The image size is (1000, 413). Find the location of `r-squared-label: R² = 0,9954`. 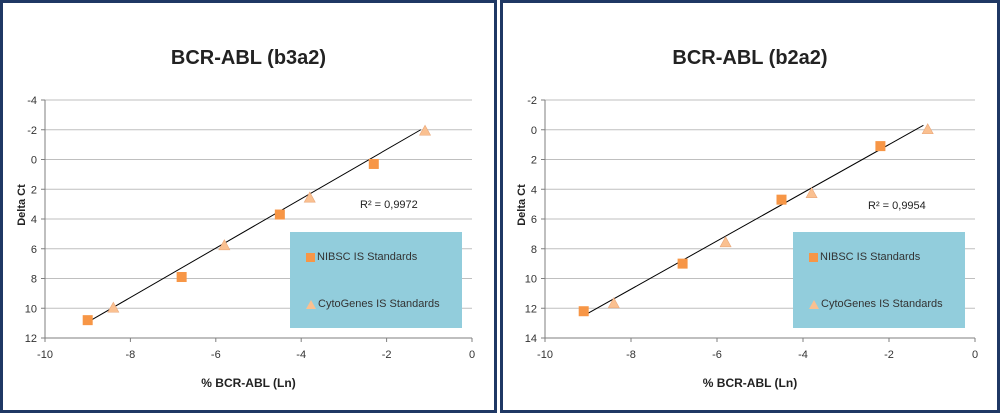

r-squared-label: R² = 0,9954 is located at coordinates (897, 206).